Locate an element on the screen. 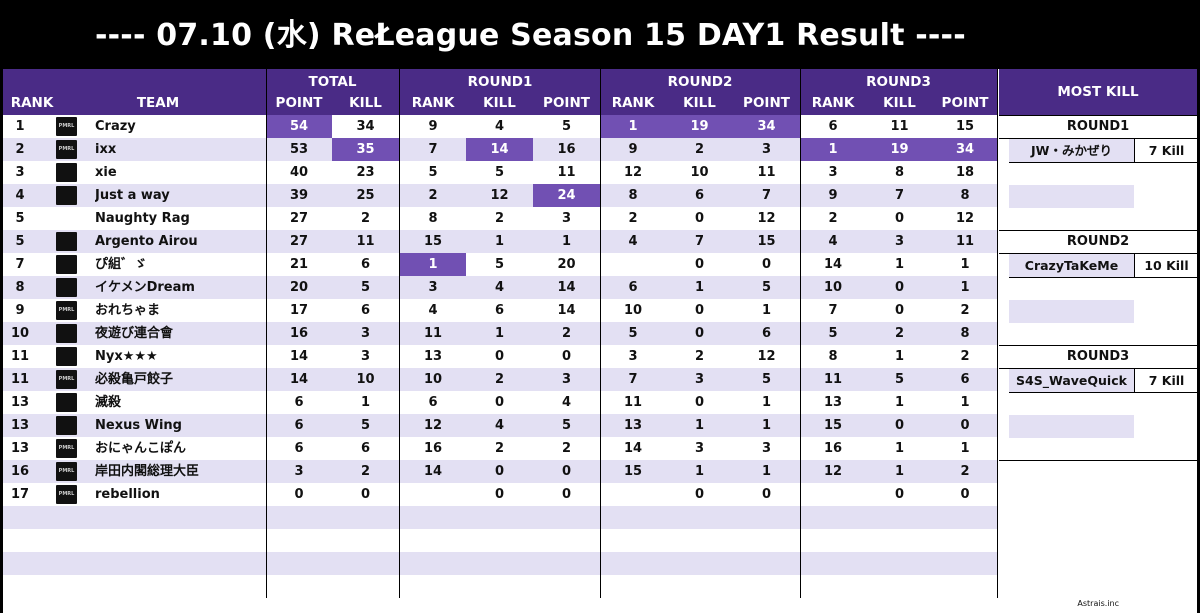 The width and height of the screenshot is (1200, 613). cell-total-point: 21 is located at coordinates (299, 264).